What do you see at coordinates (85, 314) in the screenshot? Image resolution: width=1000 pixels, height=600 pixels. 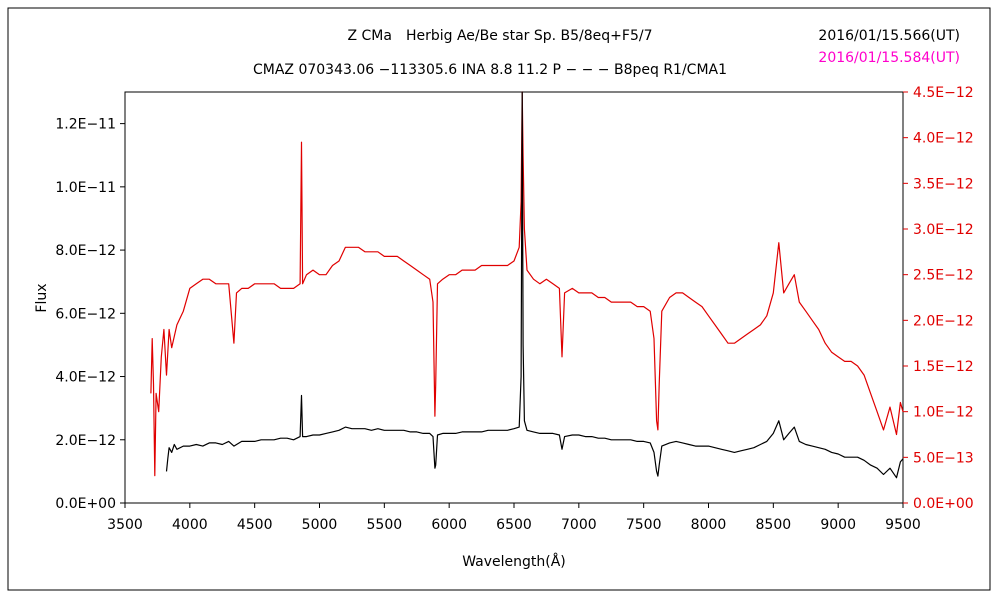 I see `y-left-tick-label: 6.0E−12` at bounding box center [85, 314].